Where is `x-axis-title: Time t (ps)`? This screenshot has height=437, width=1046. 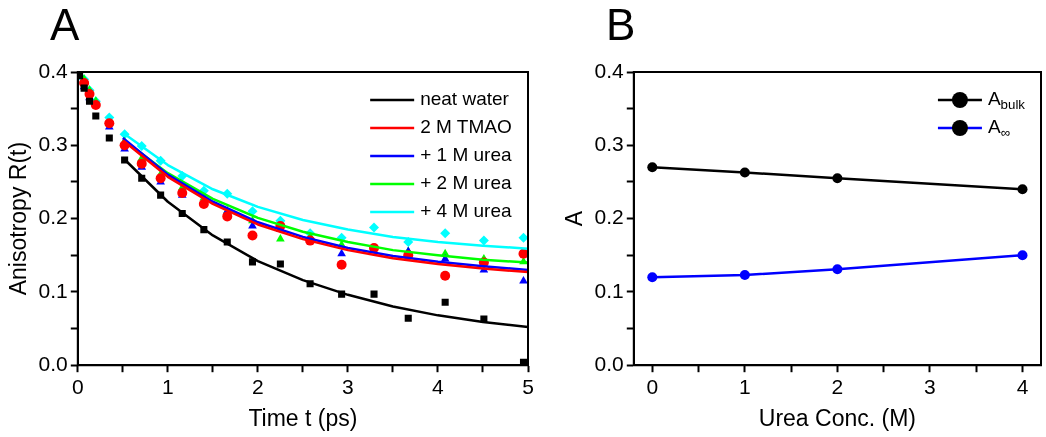
x-axis-title: Time t (ps) is located at coordinates (303, 417).